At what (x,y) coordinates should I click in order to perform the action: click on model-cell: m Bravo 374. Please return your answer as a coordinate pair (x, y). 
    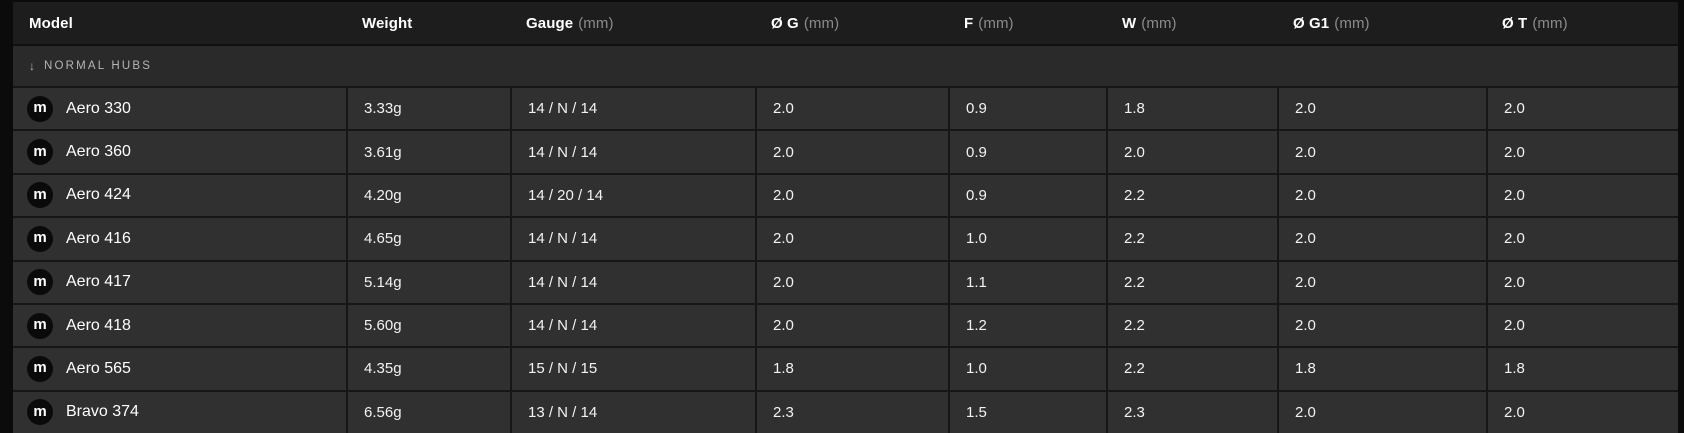
    Looking at the image, I should click on (179, 412).